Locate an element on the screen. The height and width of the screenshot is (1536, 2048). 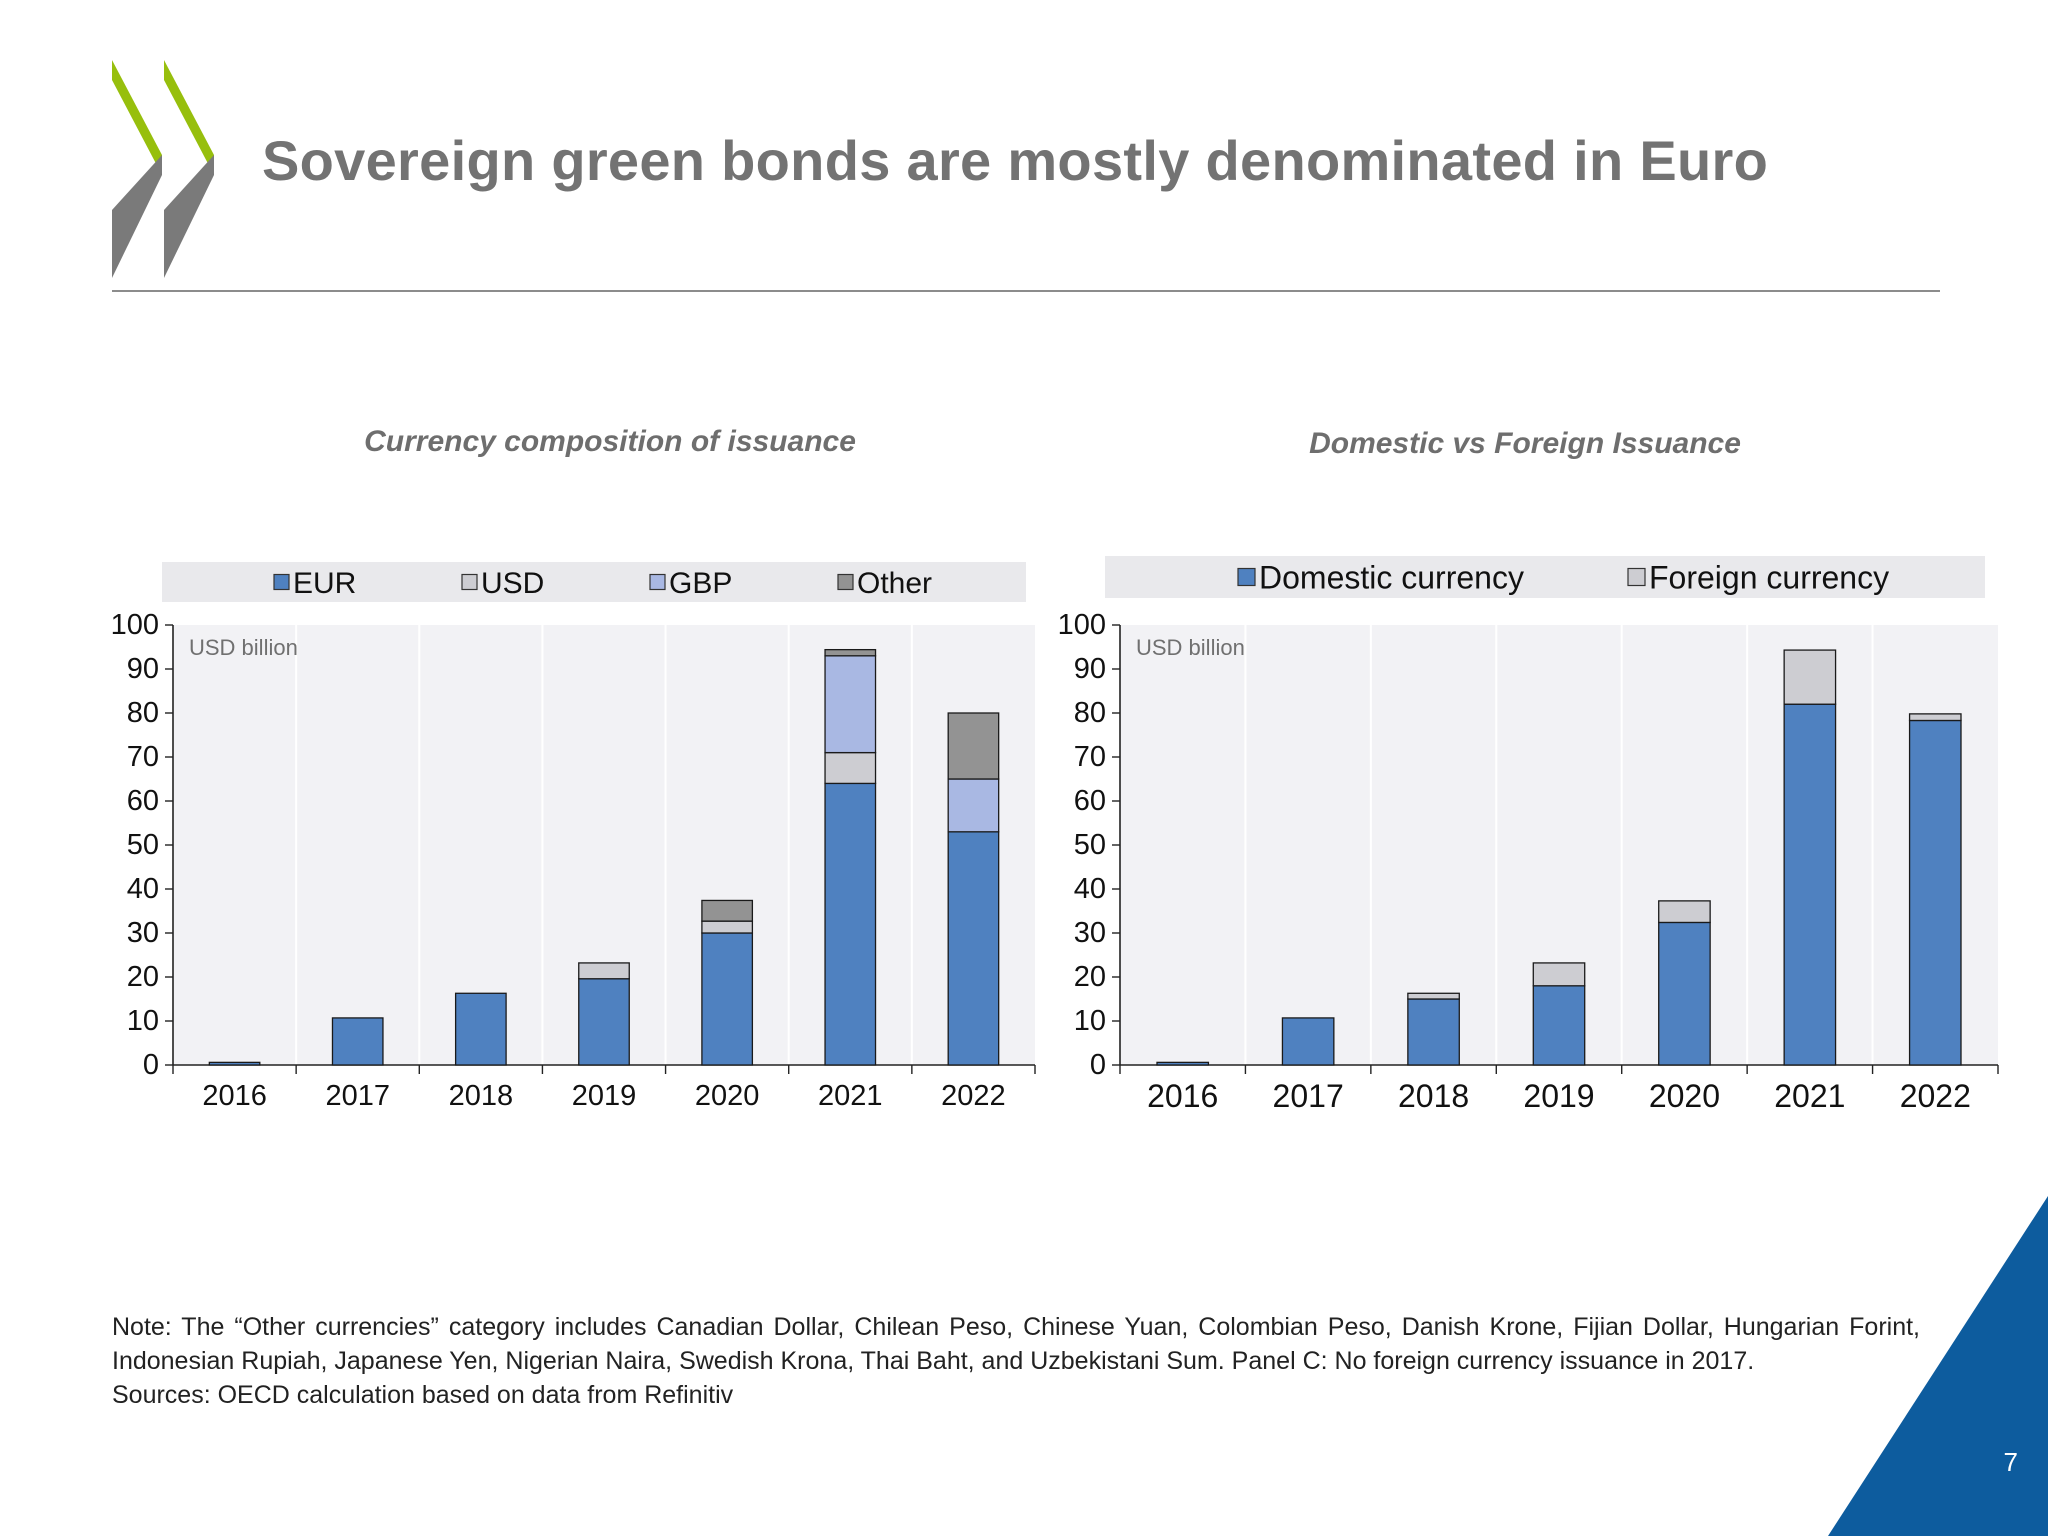
corner-blue-triangle is located at coordinates (1938, 1366).